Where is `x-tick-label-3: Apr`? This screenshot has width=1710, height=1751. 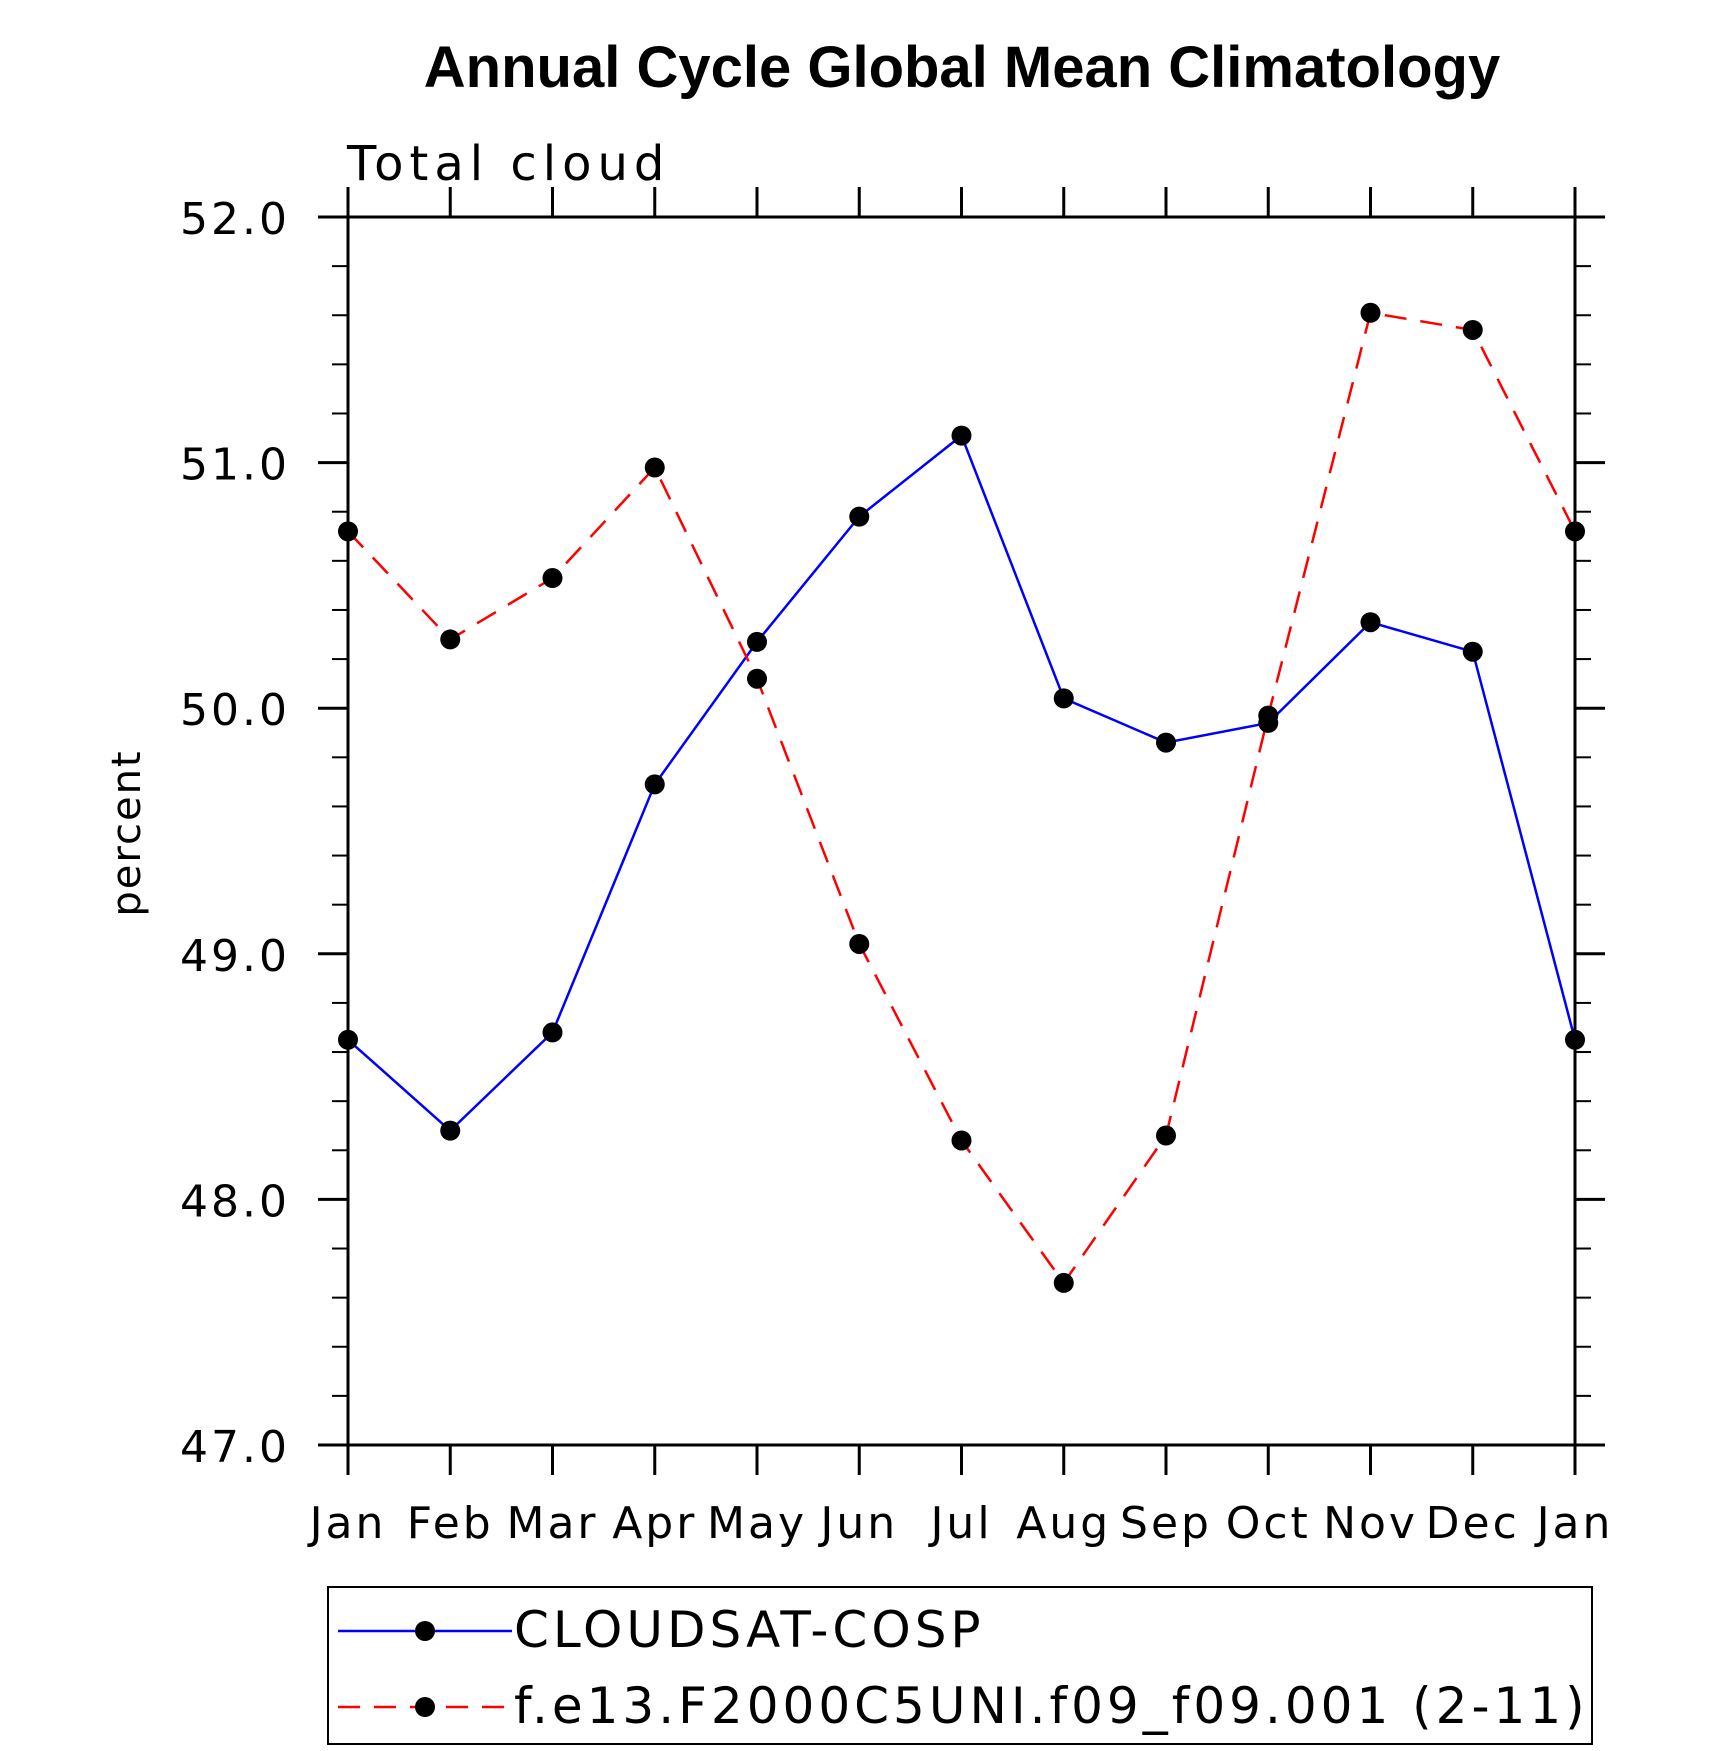 x-tick-label-3: Apr is located at coordinates (654, 1523).